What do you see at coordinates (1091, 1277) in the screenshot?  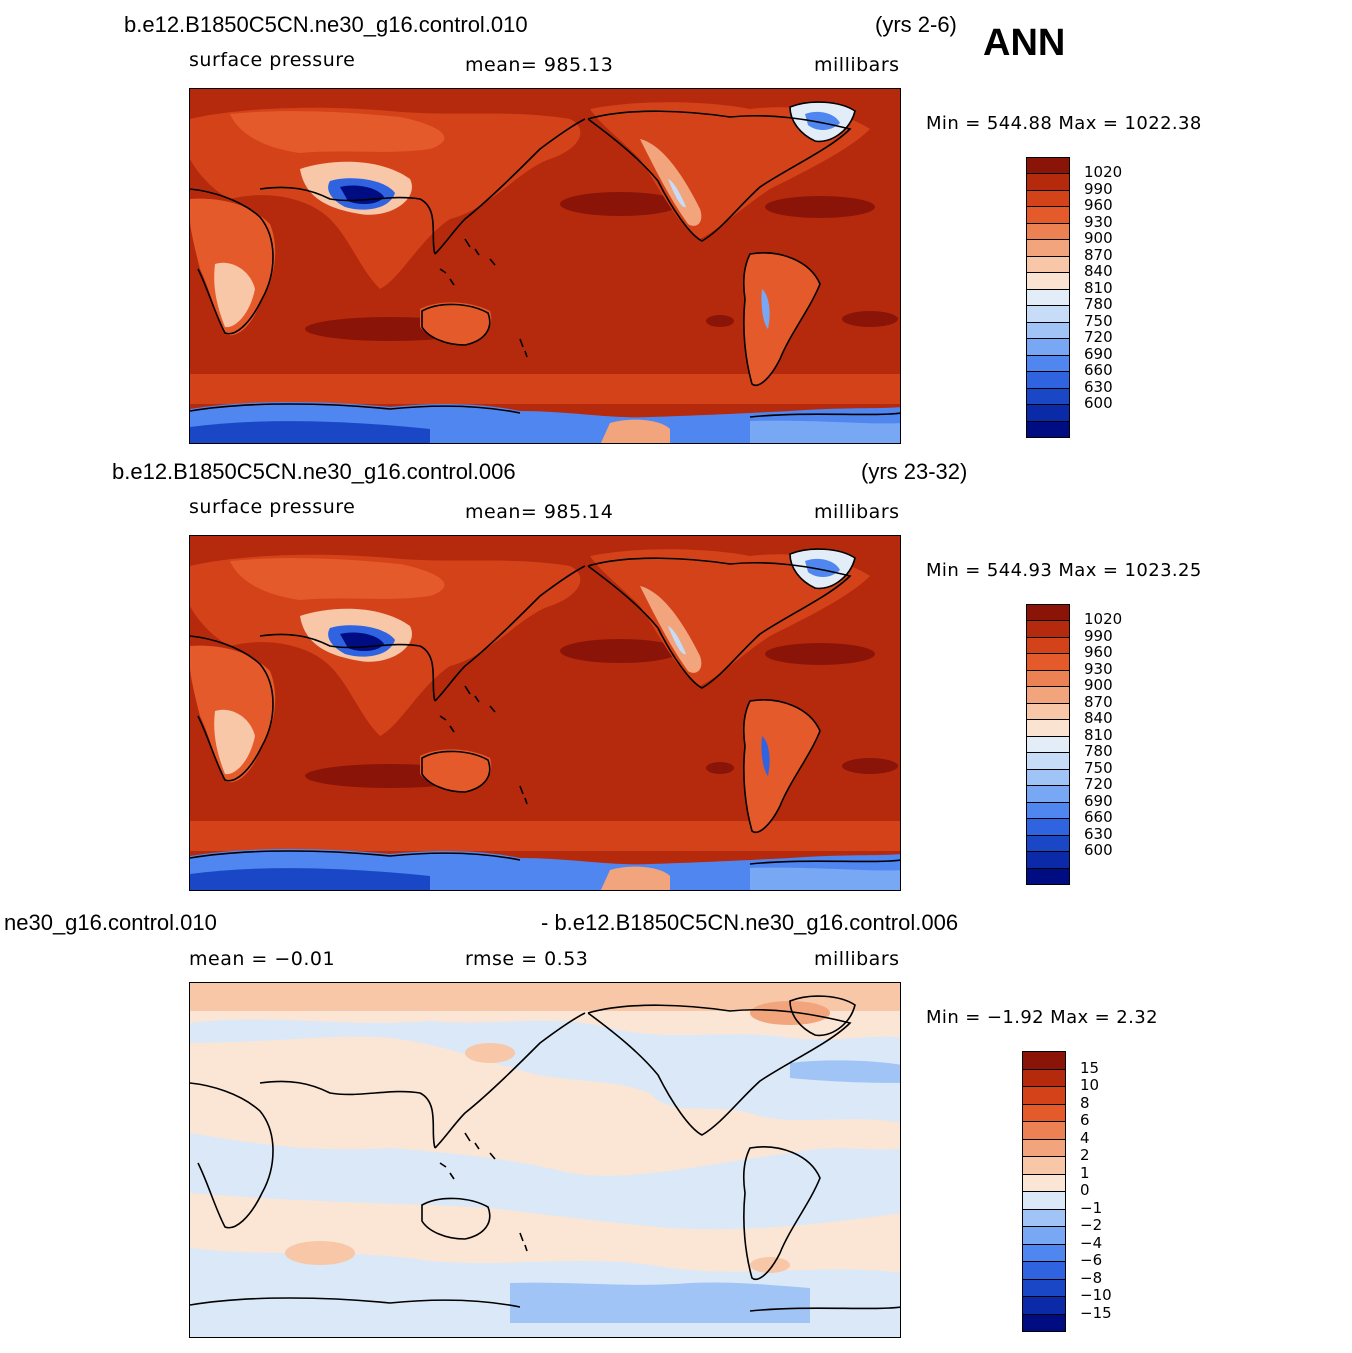 I see `colorbar-label: −8` at bounding box center [1091, 1277].